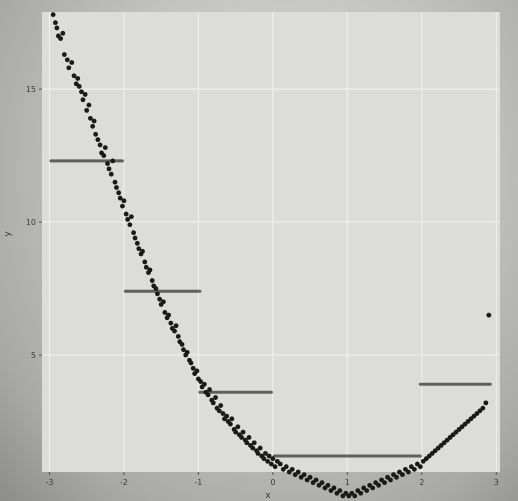 This screenshot has height=501, width=518. Describe the element at coordinates (31, 89) in the screenshot. I see `y-tick-label: 15` at that location.